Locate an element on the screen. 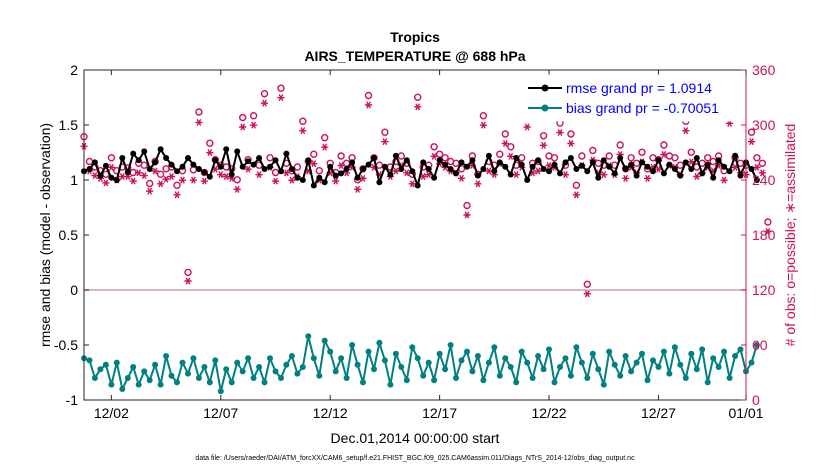 The width and height of the screenshot is (830, 470). x-tick-label: 01/01 is located at coordinates (745, 413).